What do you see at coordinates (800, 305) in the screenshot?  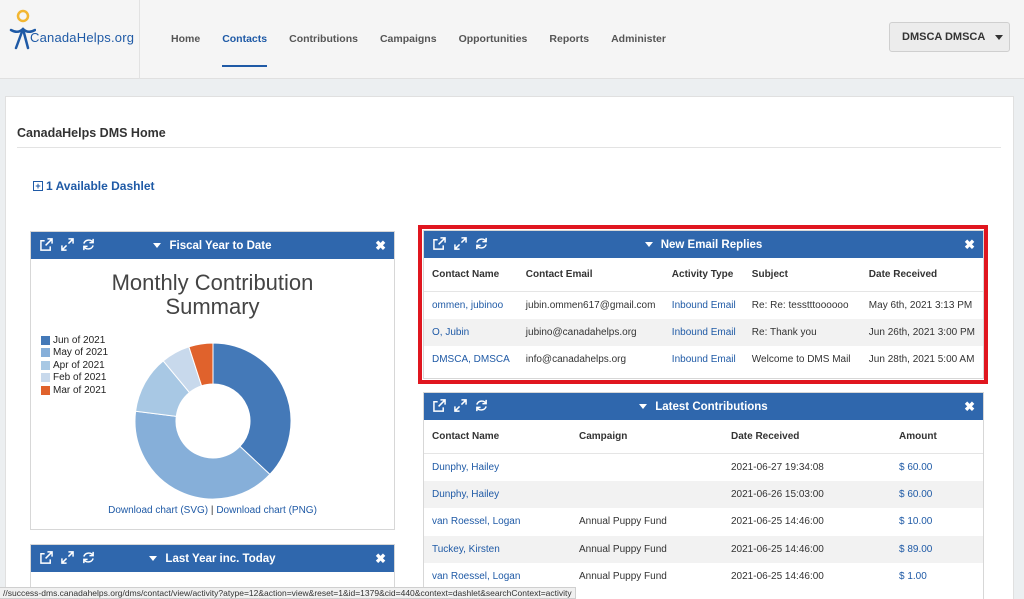 I see `subject: Re: Re: tesstttoooooo` at bounding box center [800, 305].